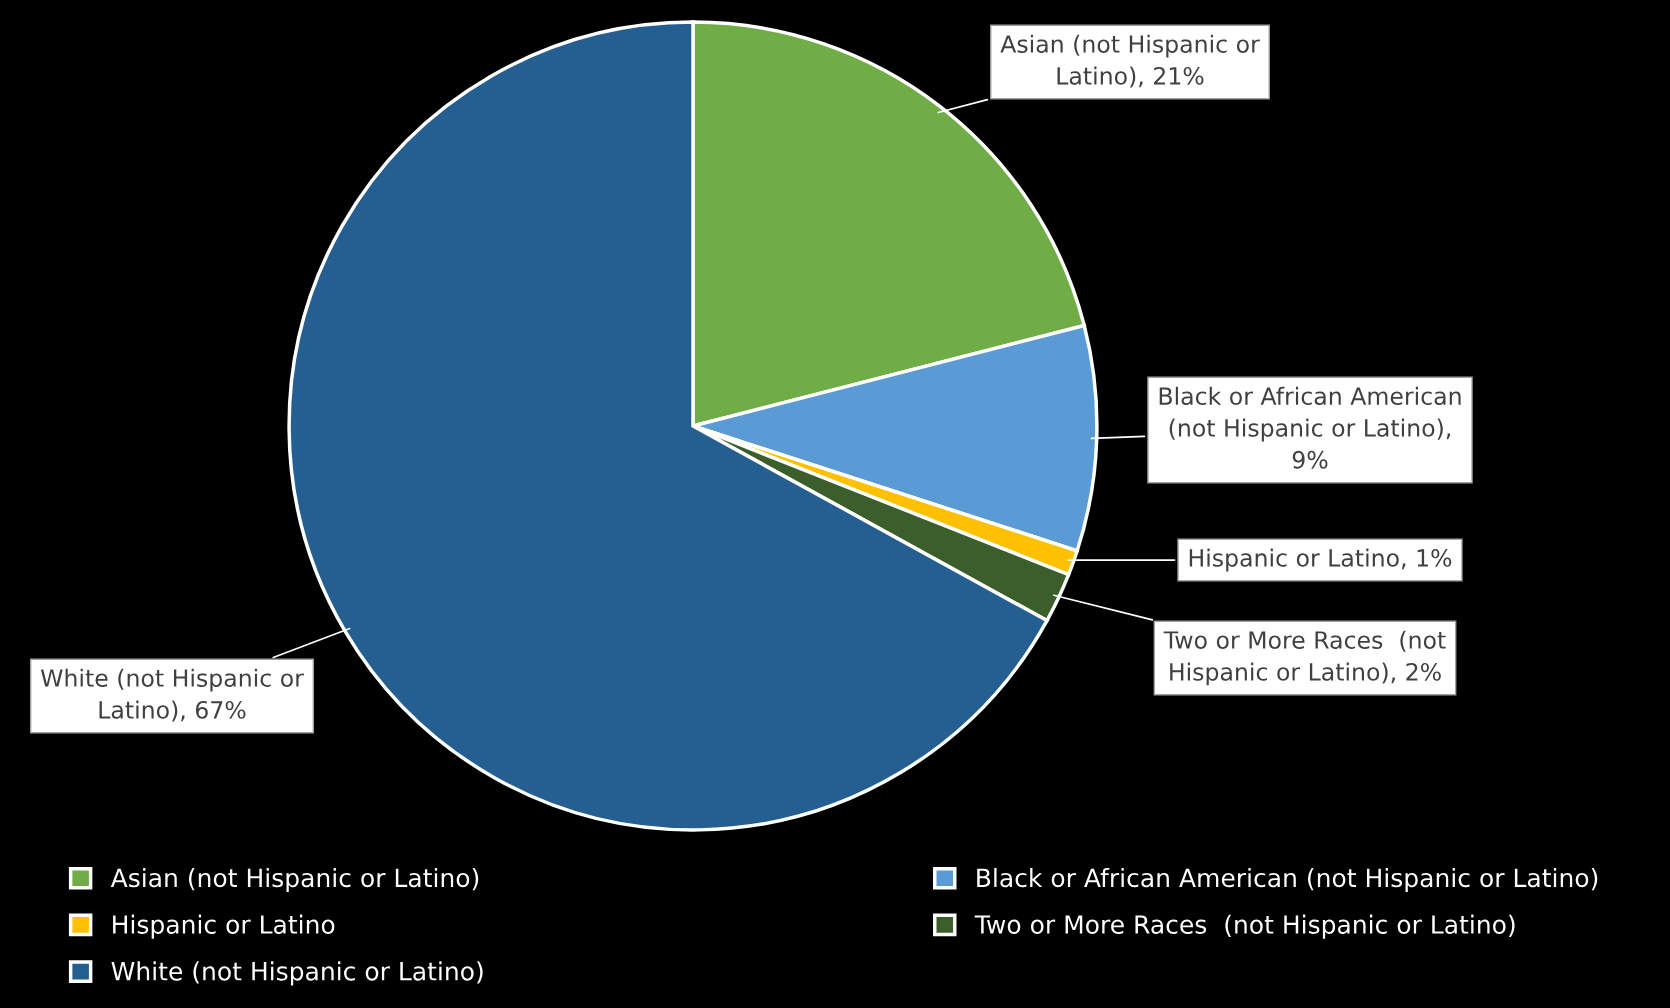 The image size is (1670, 1008). Describe the element at coordinates (224, 926) in the screenshot. I see `legend-label: Hispanic or Latino` at that location.